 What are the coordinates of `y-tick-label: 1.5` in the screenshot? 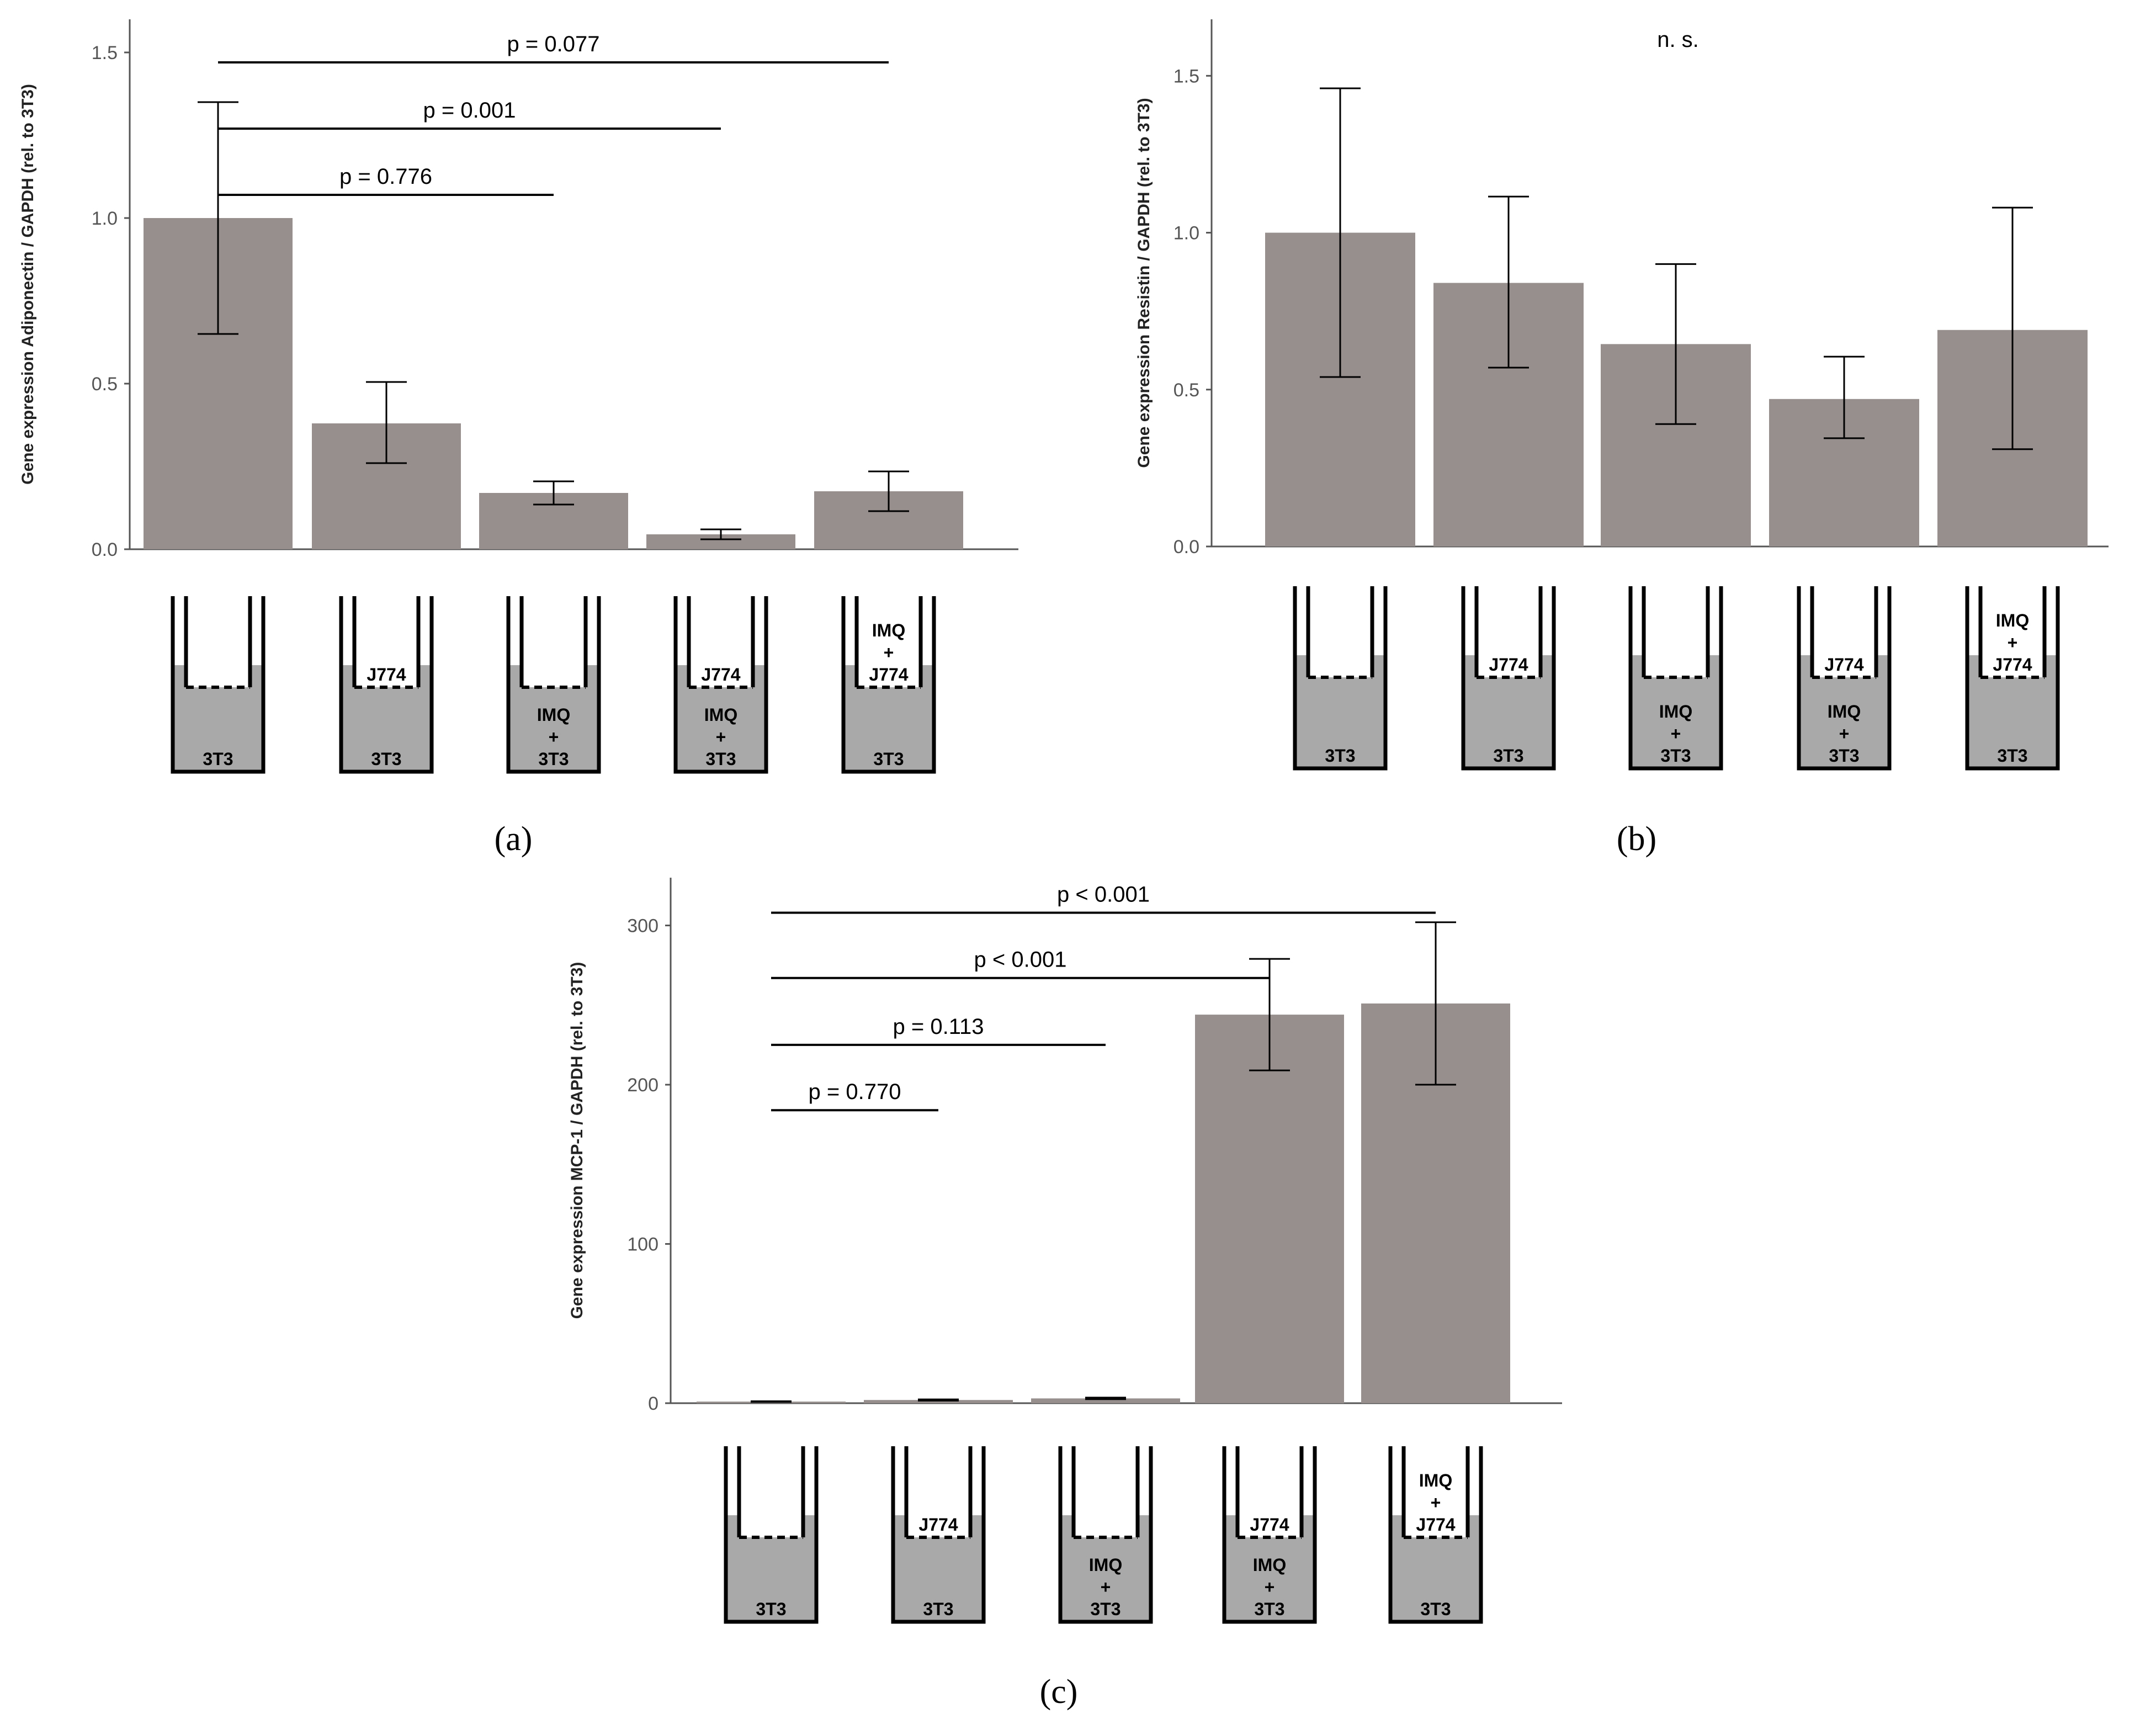 It's located at (105, 53).